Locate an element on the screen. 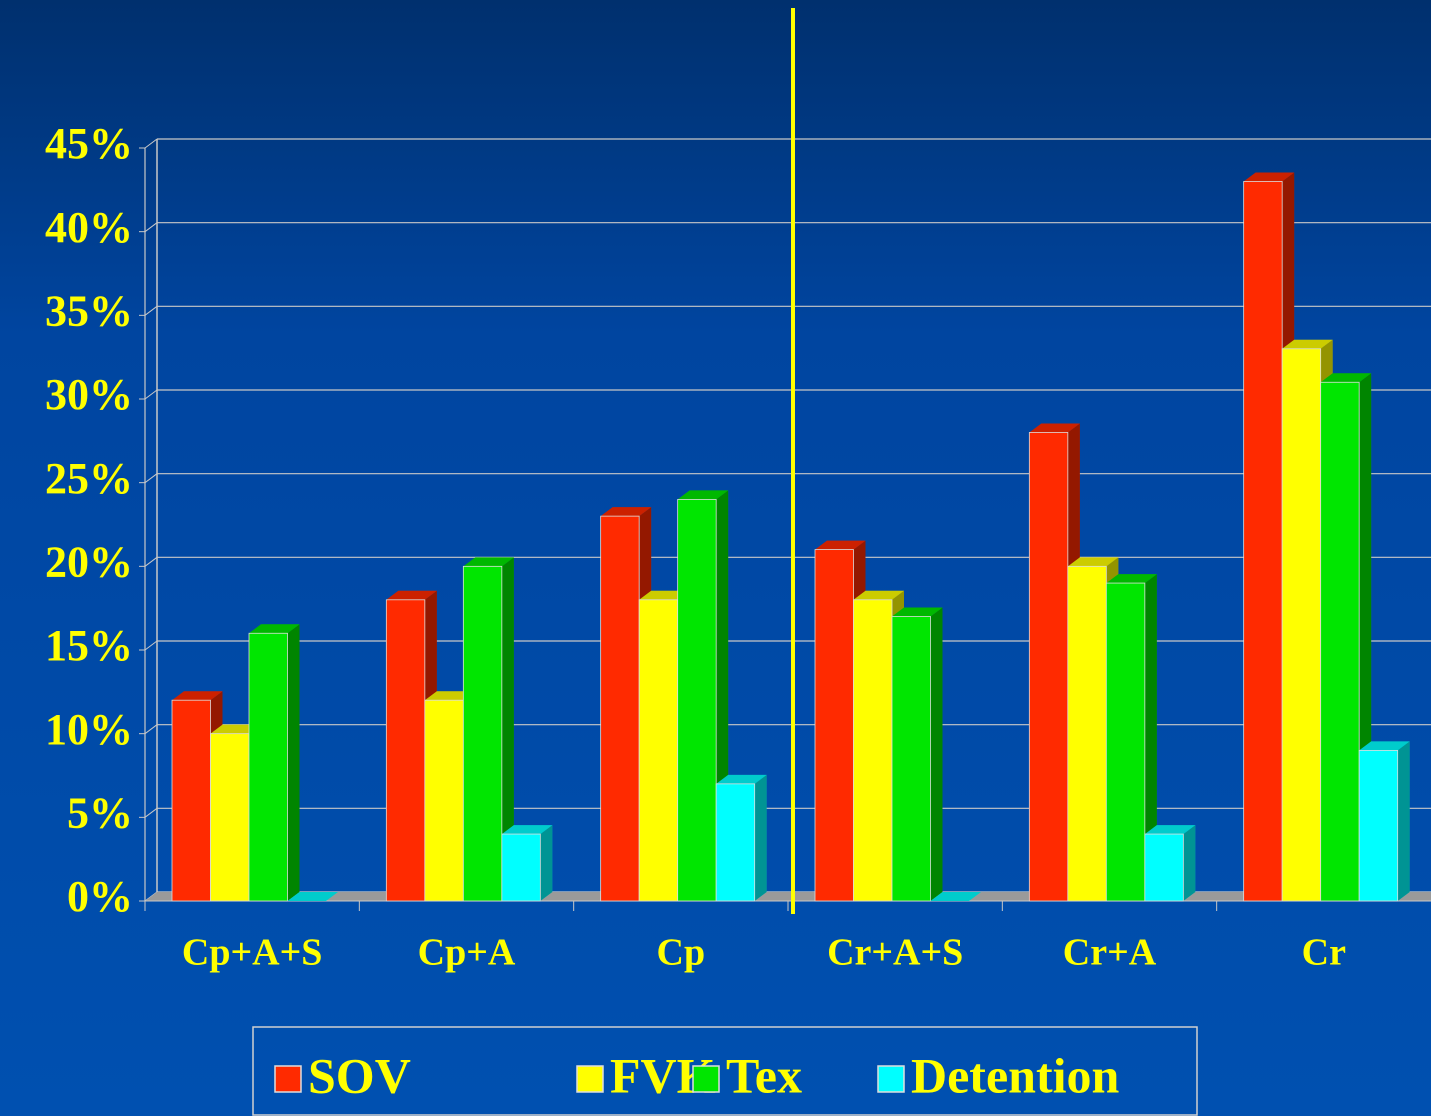 The width and height of the screenshot is (1431, 1116). legend-label: Tex is located at coordinates (764, 1075).